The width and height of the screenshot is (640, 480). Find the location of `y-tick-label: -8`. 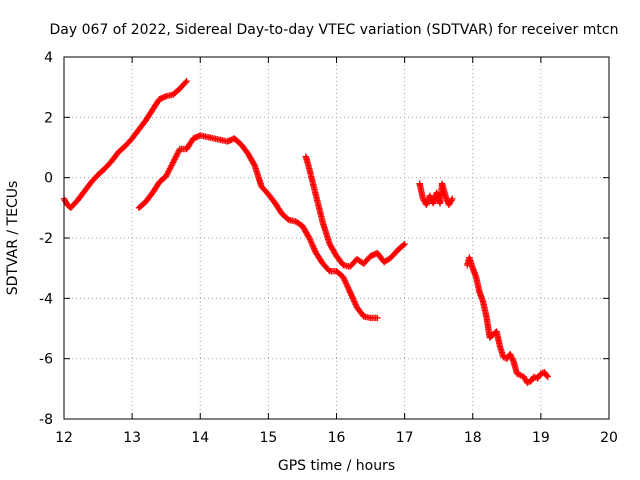

y-tick-label: -8 is located at coordinates (46, 420).